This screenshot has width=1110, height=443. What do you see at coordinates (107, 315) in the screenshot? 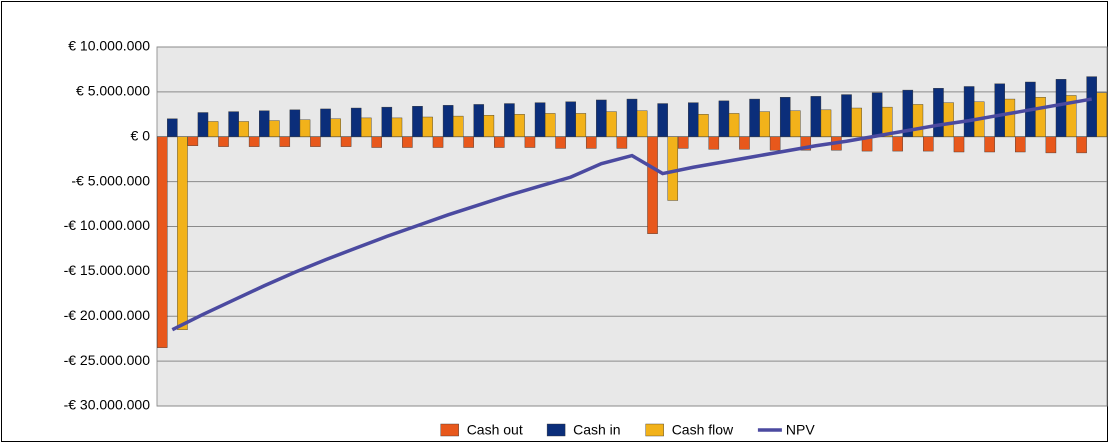
I see `y-tick-label: -€ 20.000.000` at bounding box center [107, 315].